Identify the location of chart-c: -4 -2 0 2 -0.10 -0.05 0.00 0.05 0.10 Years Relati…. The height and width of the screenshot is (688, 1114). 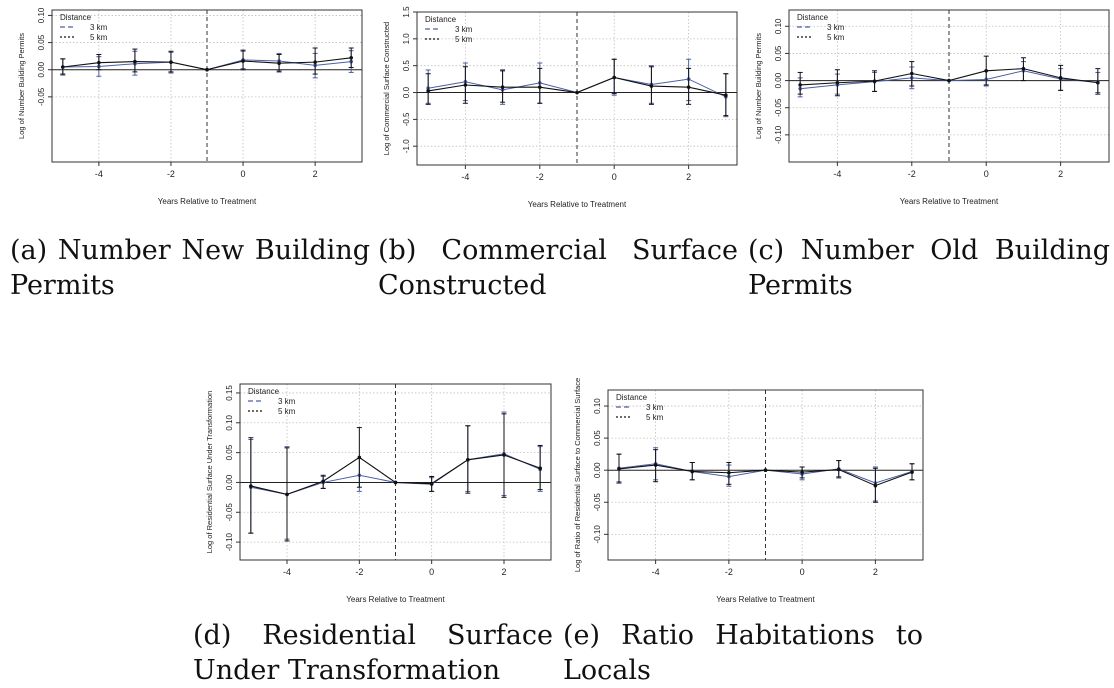
(932, 107).